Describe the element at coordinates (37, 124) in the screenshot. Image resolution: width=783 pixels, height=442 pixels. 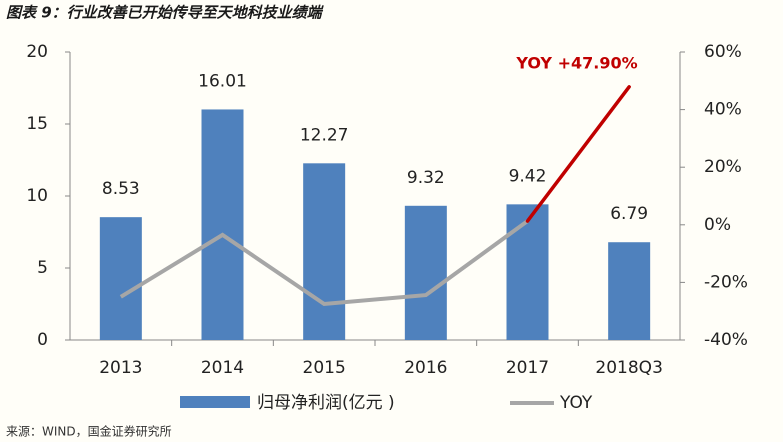
I see `y-tick-label: 15` at that location.